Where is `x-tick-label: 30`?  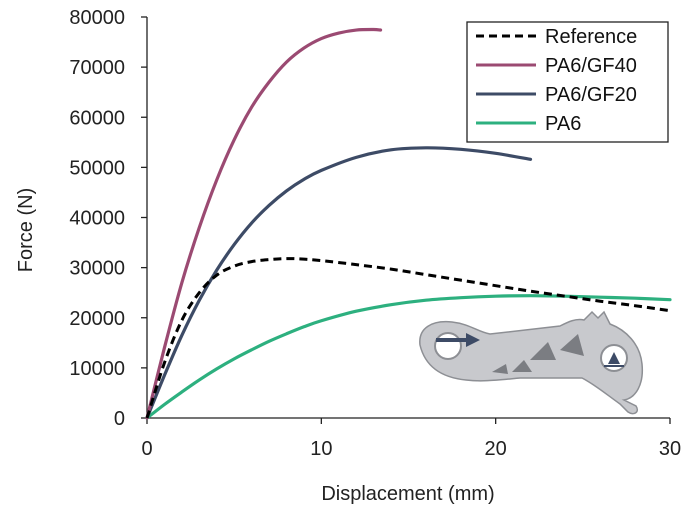 x-tick-label: 30 is located at coordinates (670, 449).